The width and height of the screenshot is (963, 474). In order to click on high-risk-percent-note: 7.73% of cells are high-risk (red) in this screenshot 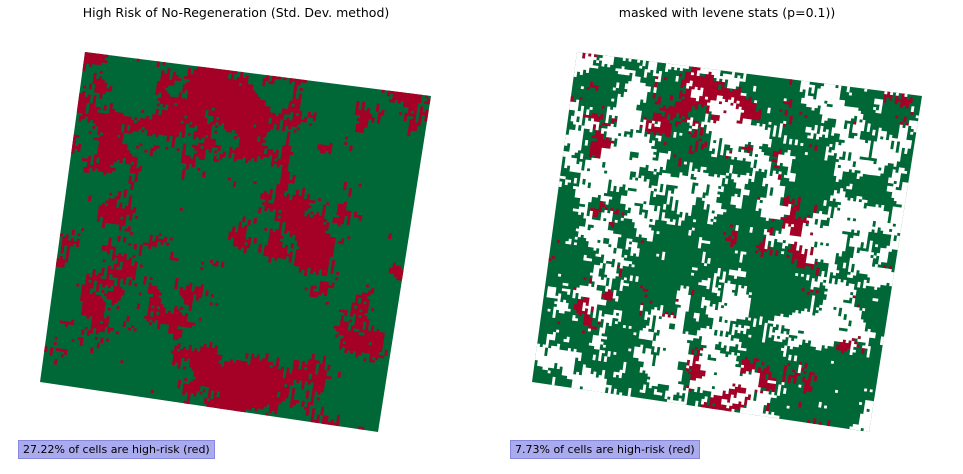, I will do `click(605, 449)`.